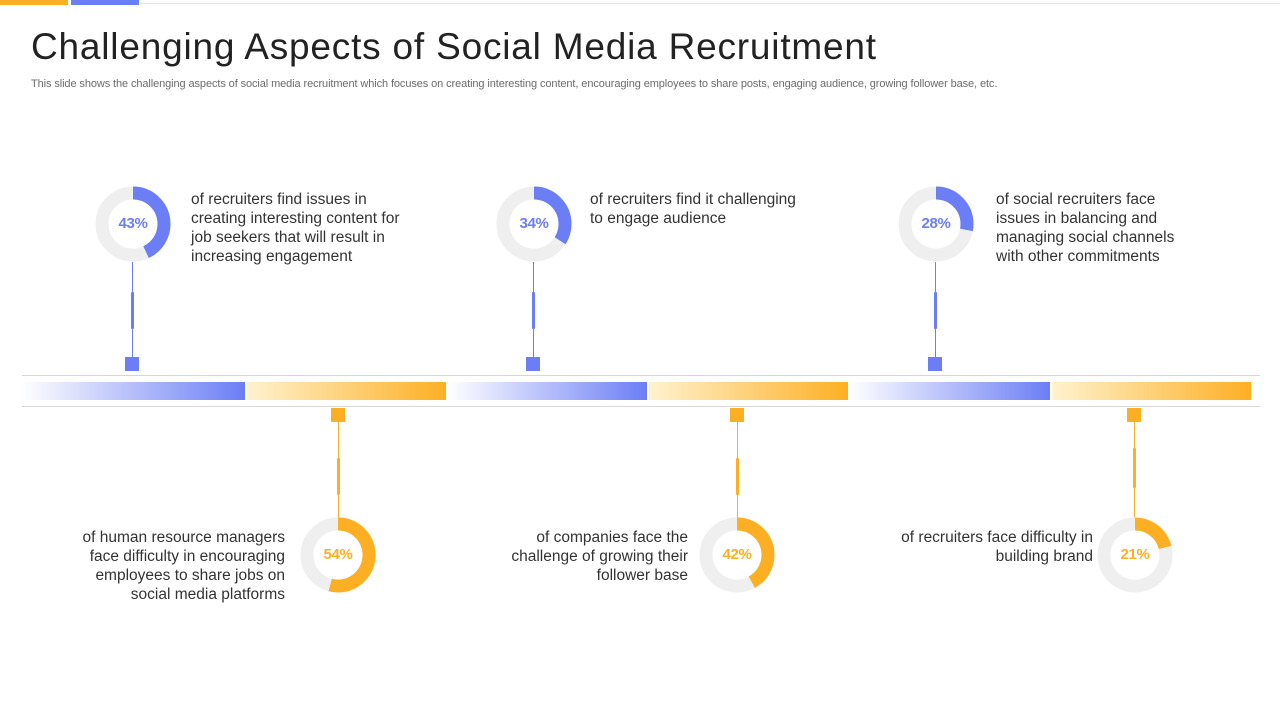 The image size is (1280, 720). I want to click on donut-percent-label: 28%, so click(936, 223).